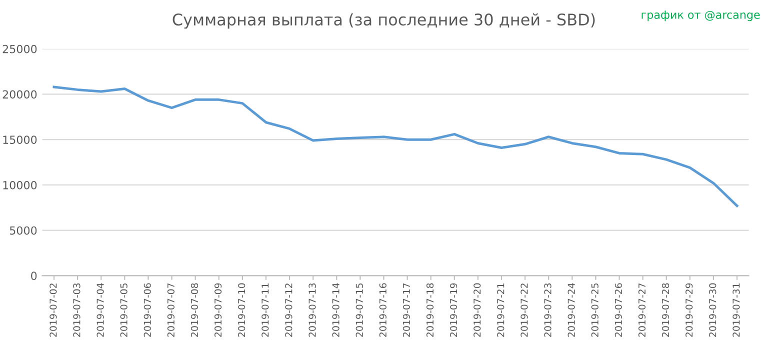 This screenshot has height=349, width=768. What do you see at coordinates (454, 310) in the screenshot?
I see `x-tick-label: 2019-07-19` at bounding box center [454, 310].